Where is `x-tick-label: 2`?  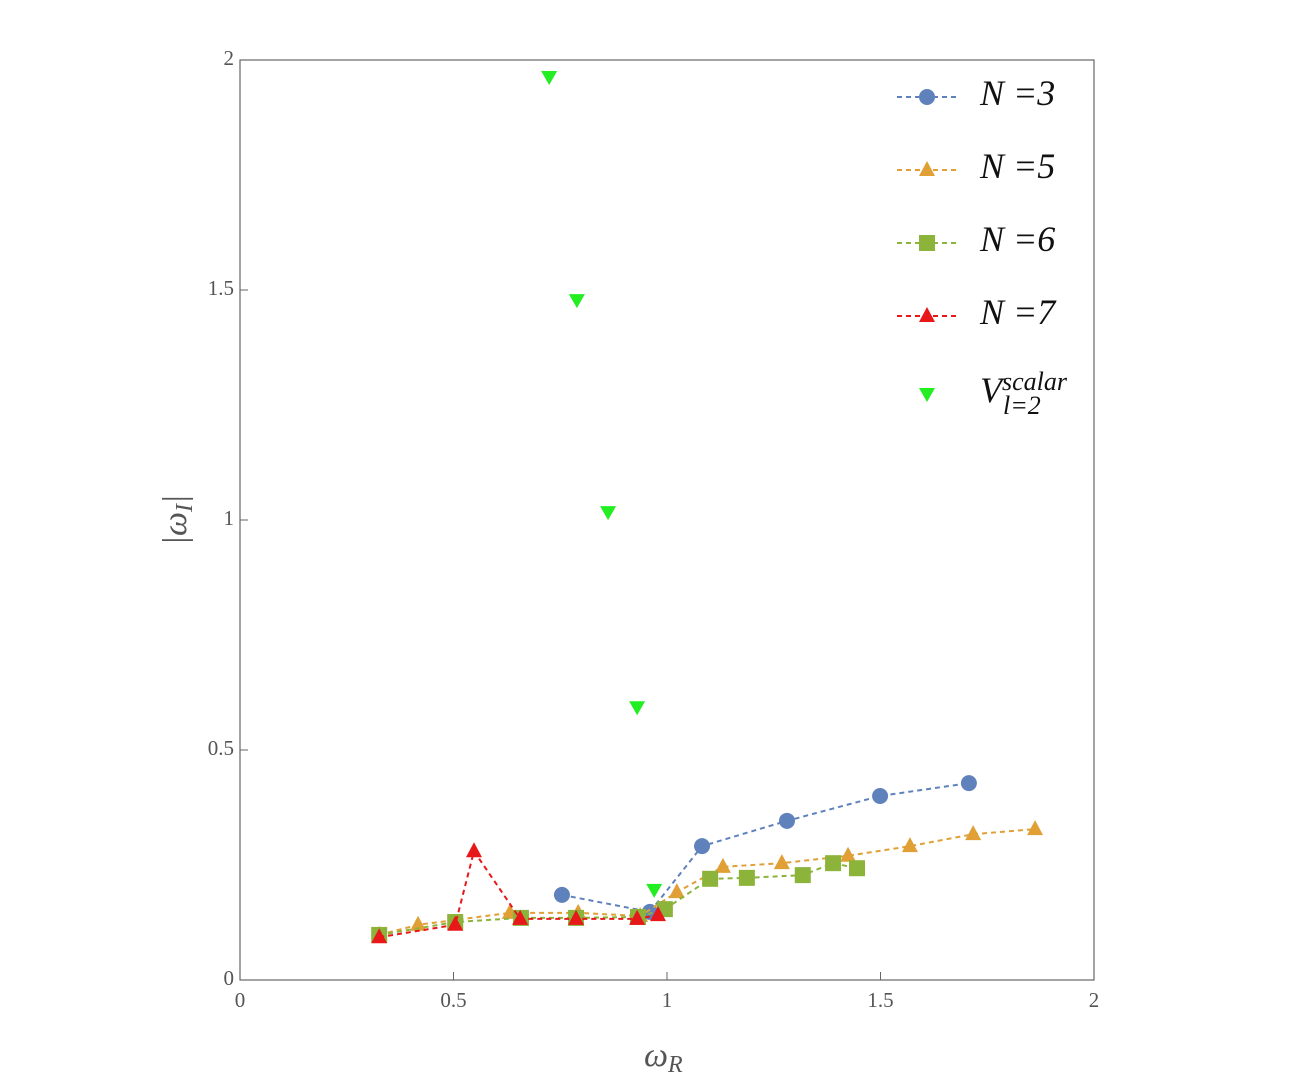 x-tick-label: 2 is located at coordinates (1094, 1000).